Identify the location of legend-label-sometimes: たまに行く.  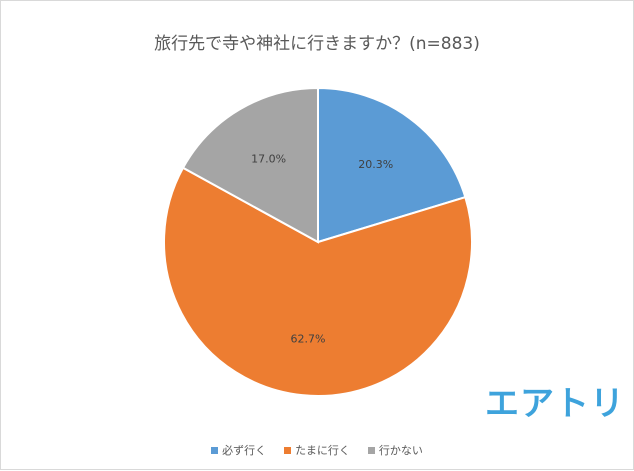
(322, 450).